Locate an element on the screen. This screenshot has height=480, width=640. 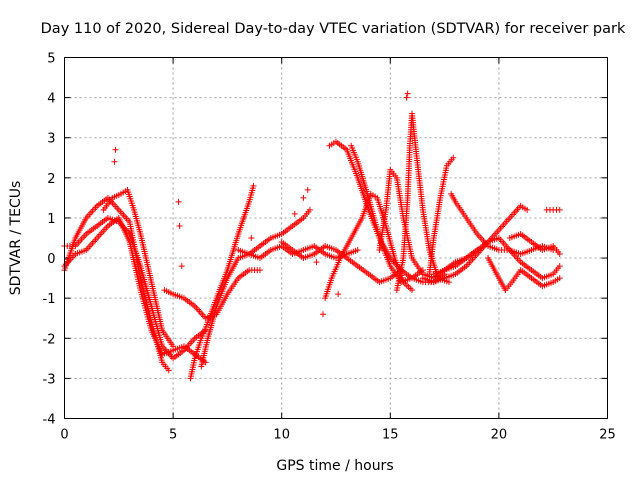
y-tick-label: 3 is located at coordinates (51, 139).